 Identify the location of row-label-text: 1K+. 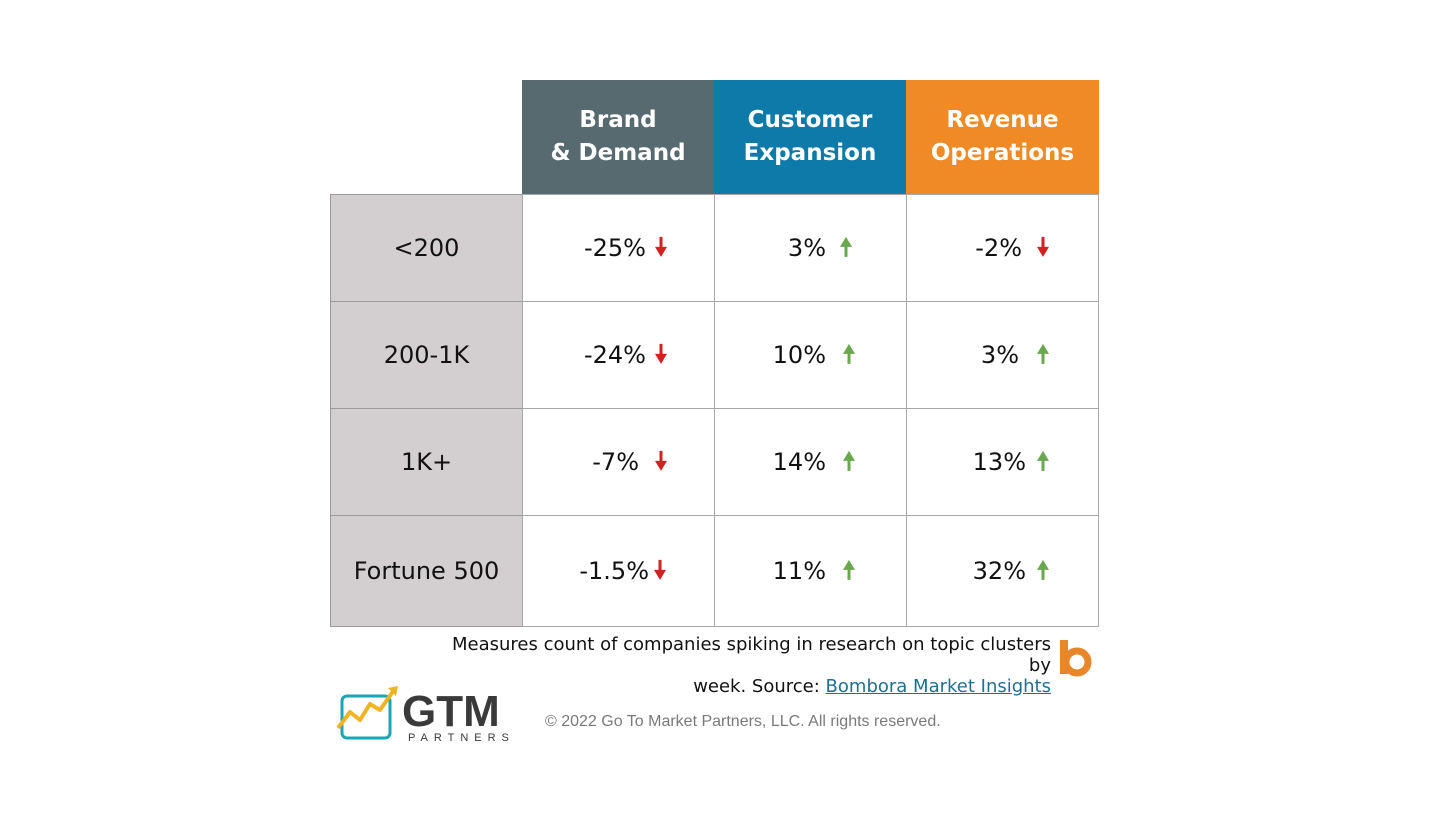
(426, 462).